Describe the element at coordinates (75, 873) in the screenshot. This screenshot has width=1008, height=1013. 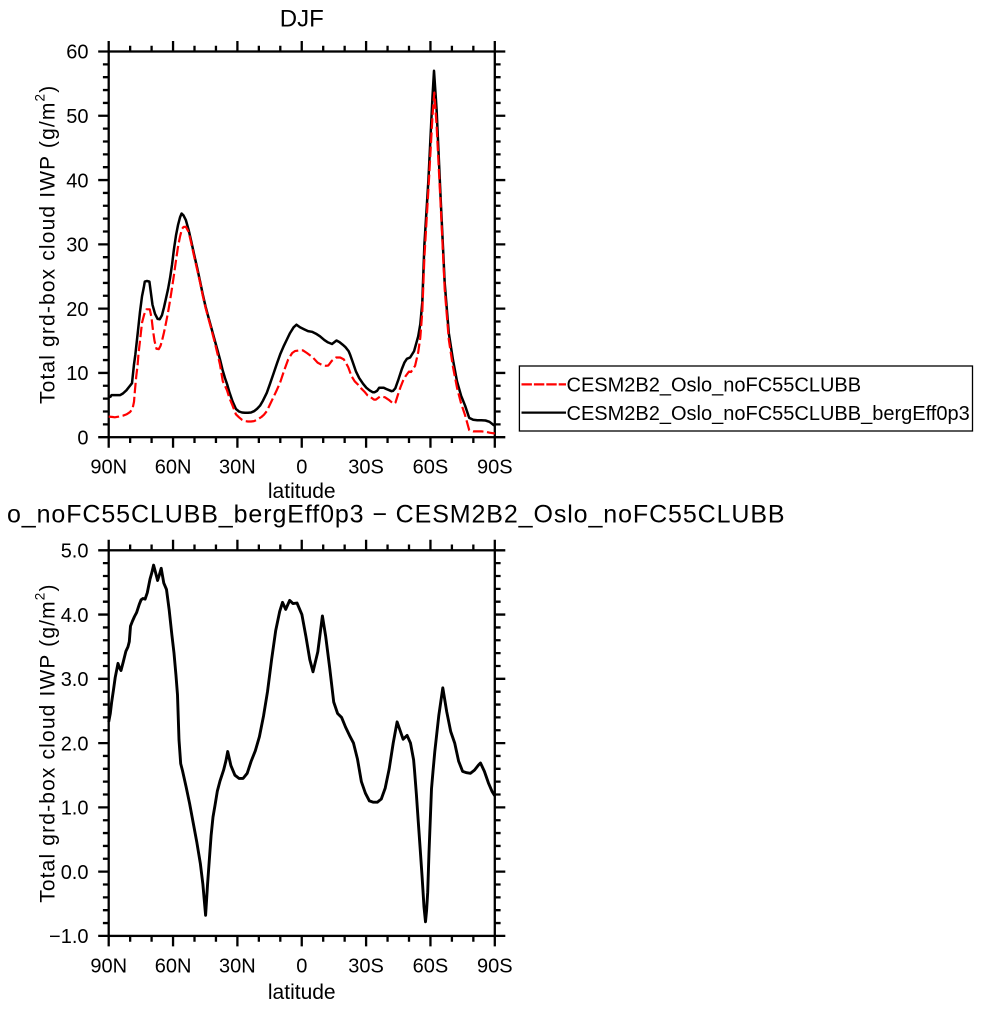
I see `svg-text: 0.0` at that location.